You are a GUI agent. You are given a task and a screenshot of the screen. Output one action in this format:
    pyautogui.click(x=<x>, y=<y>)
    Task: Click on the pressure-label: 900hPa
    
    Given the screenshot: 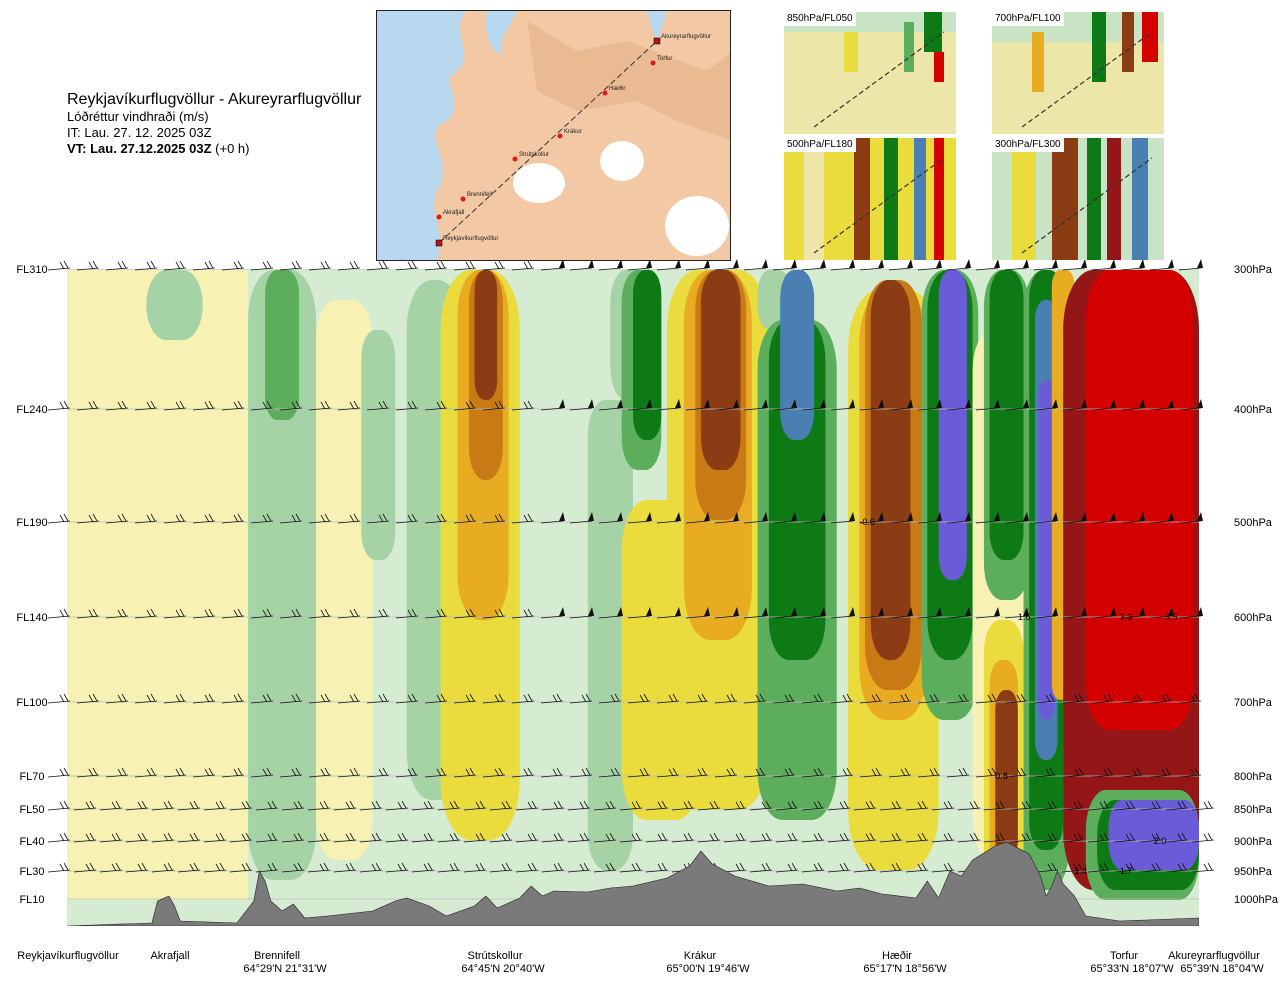 What is the action you would take?
    pyautogui.click(x=1253, y=842)
    